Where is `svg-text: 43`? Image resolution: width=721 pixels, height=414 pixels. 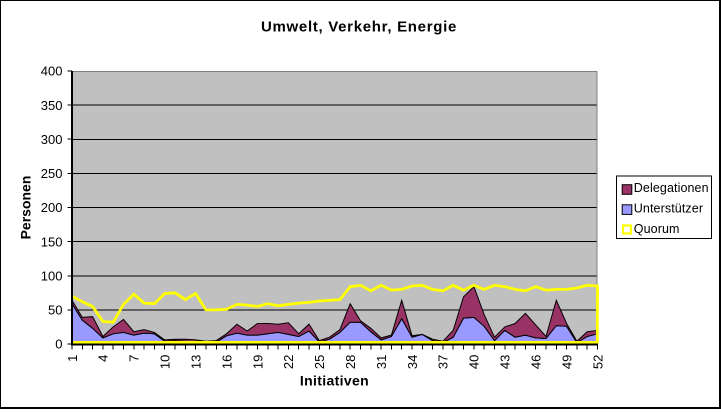
svg-text: 43 is located at coordinates (505, 362).